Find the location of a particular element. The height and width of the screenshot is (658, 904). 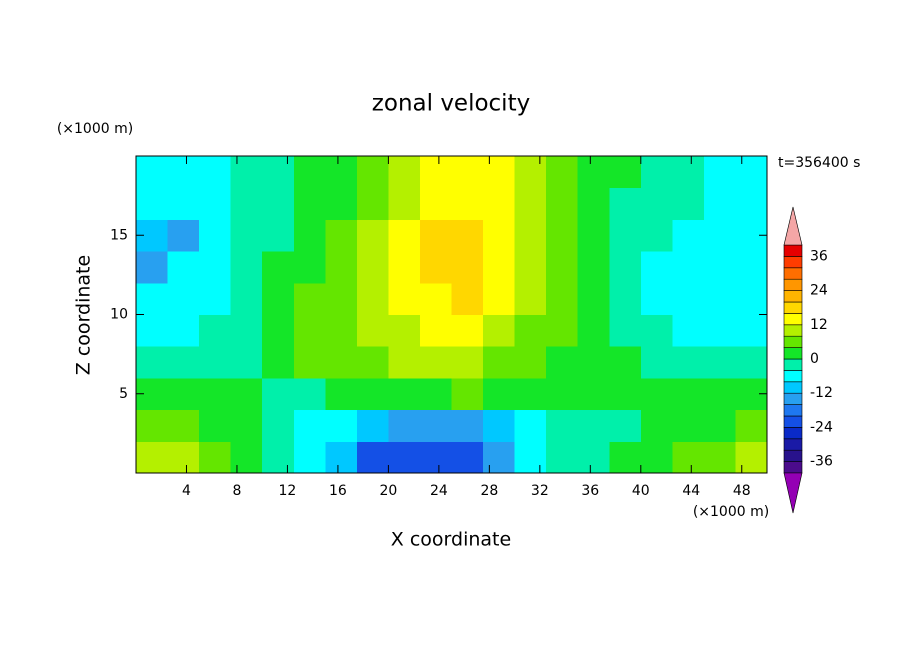

x-unit: (×1000 m) is located at coordinates (731, 512).